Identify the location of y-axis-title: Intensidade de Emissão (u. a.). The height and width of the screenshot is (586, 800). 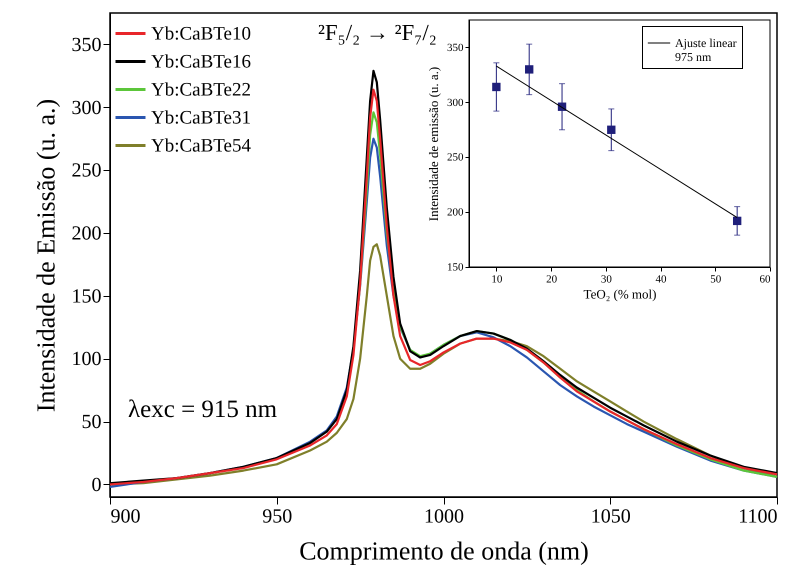
(46, 255).